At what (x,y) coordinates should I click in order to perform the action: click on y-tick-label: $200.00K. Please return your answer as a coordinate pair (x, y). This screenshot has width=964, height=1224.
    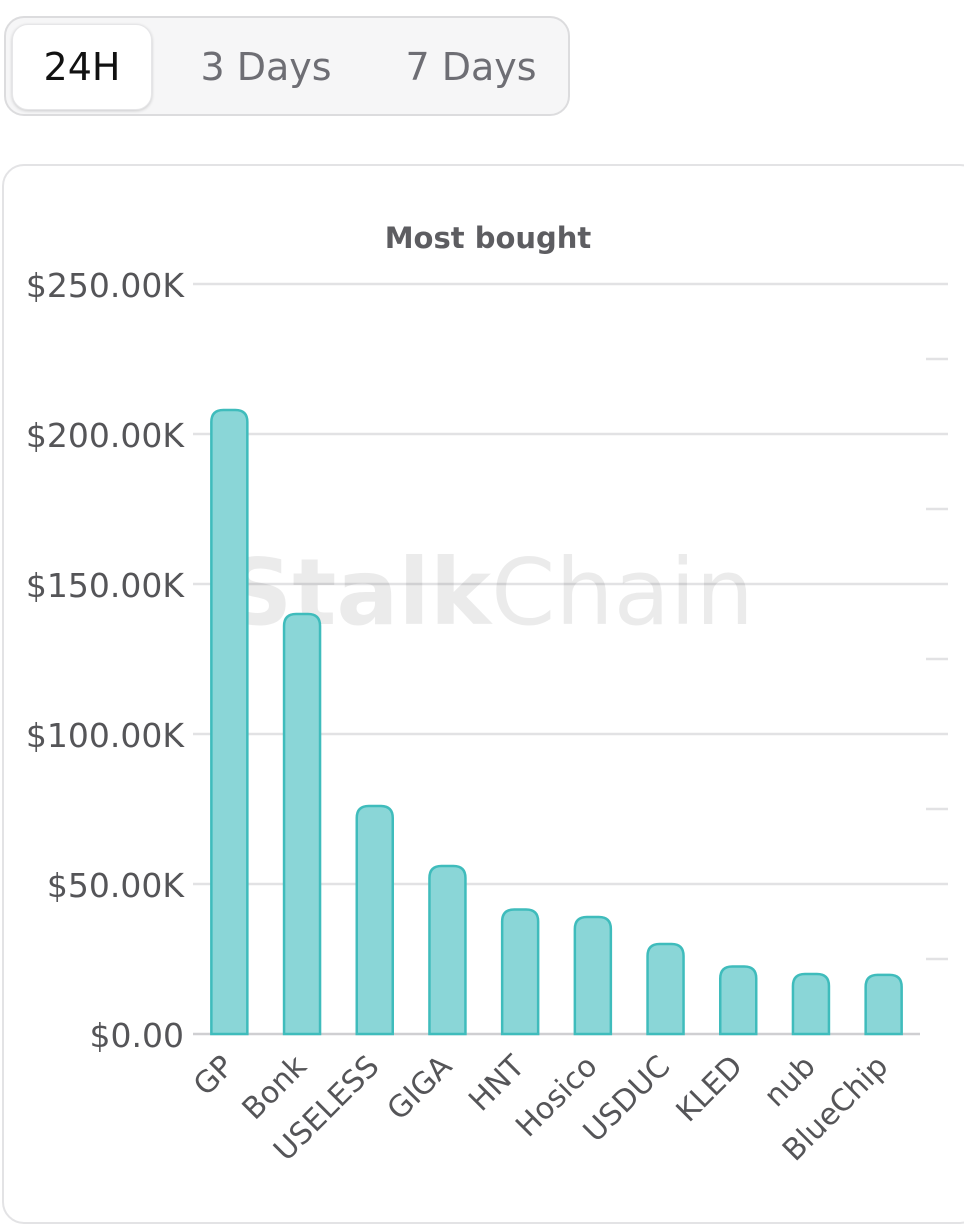
    Looking at the image, I should click on (105, 435).